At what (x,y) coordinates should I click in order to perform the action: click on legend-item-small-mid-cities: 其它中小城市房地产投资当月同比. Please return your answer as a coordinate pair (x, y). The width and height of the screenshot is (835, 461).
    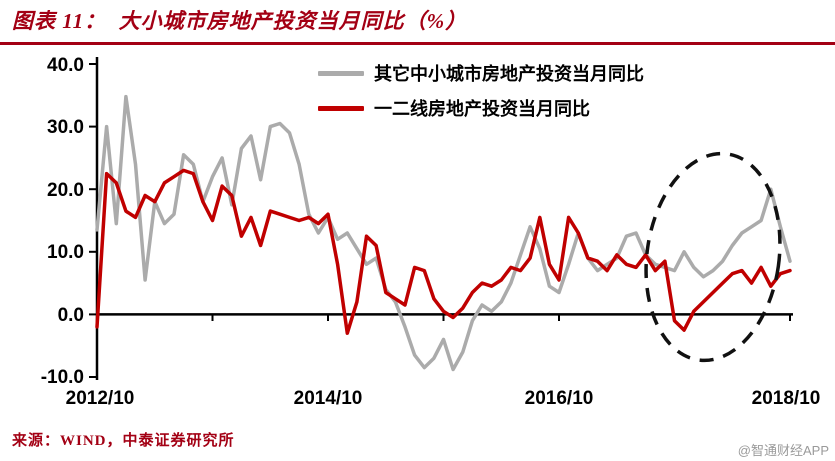
    Looking at the image, I should click on (481, 73).